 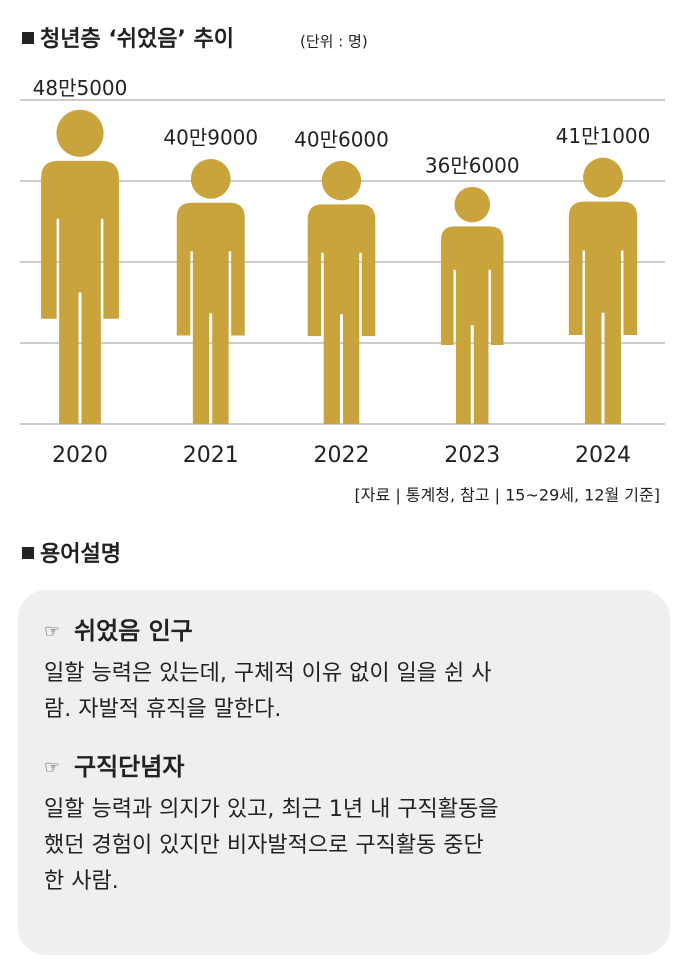 I want to click on x-tick-label: 2020, so click(x=80, y=455).